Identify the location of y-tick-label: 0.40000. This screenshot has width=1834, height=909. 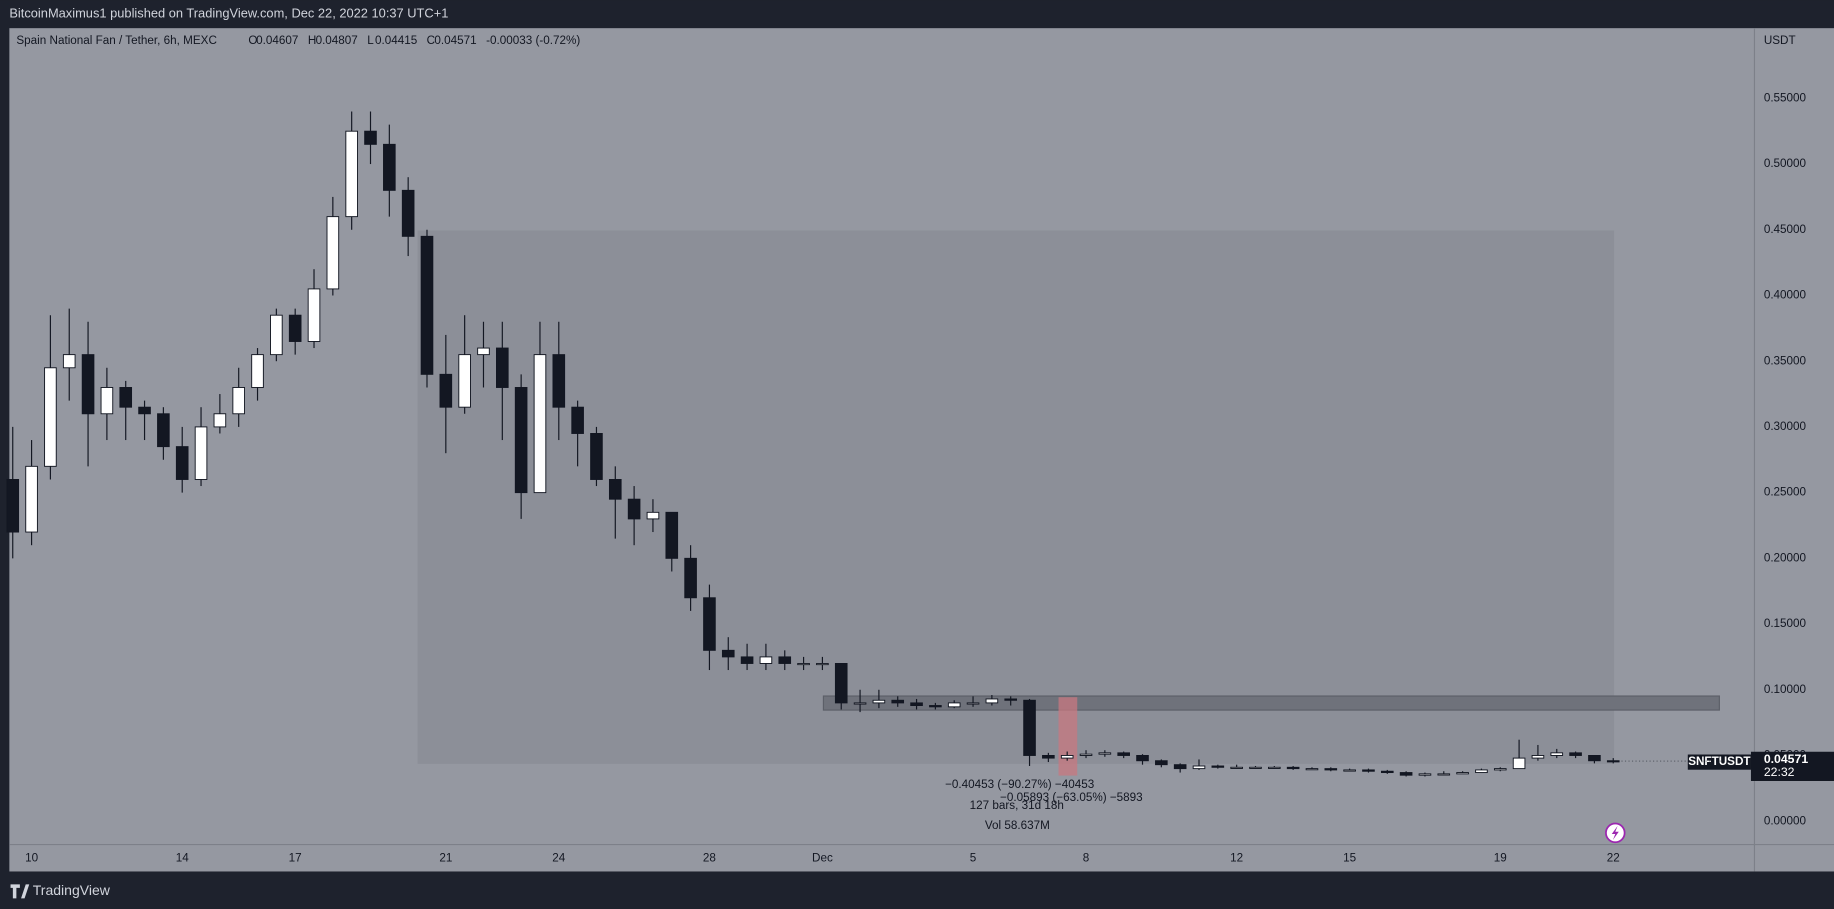
(1785, 295).